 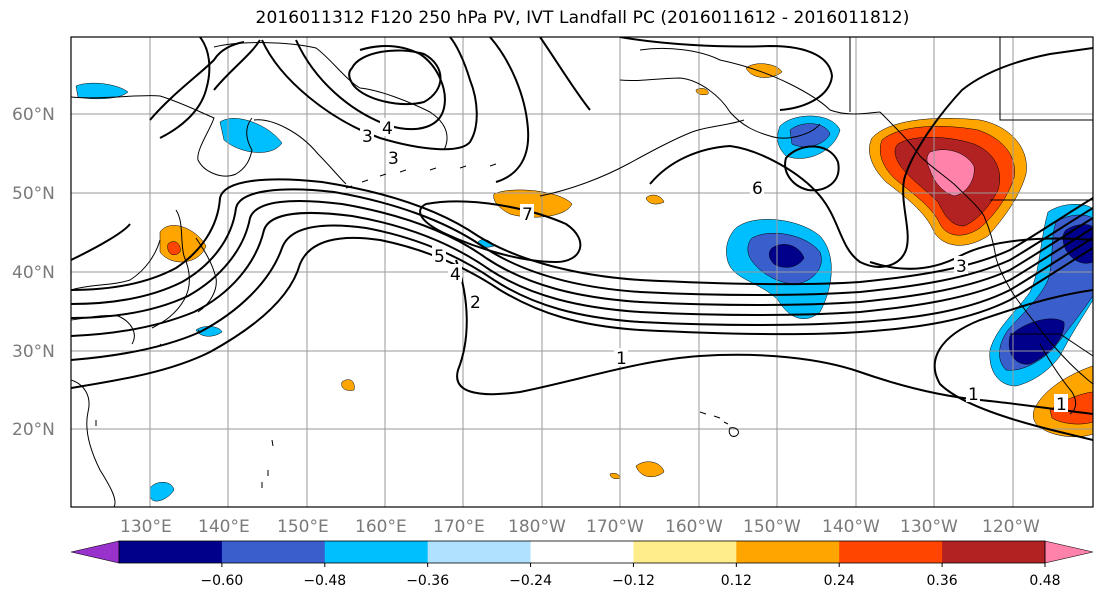 I want to click on colorbar-tick-label: −0.48, so click(x=324, y=581).